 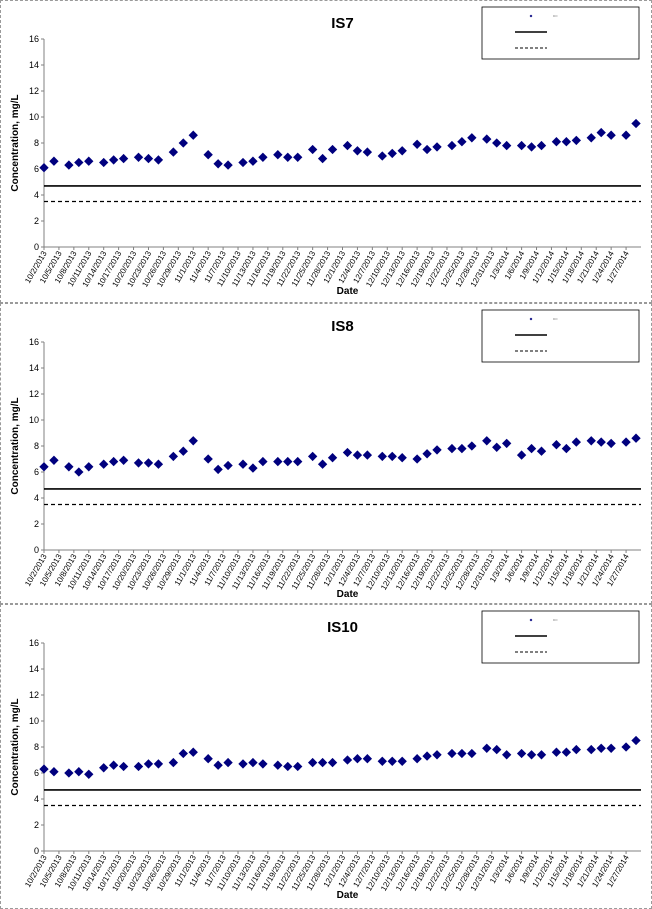 I want to click on y-tick-label: 8, so click(x=36, y=446).